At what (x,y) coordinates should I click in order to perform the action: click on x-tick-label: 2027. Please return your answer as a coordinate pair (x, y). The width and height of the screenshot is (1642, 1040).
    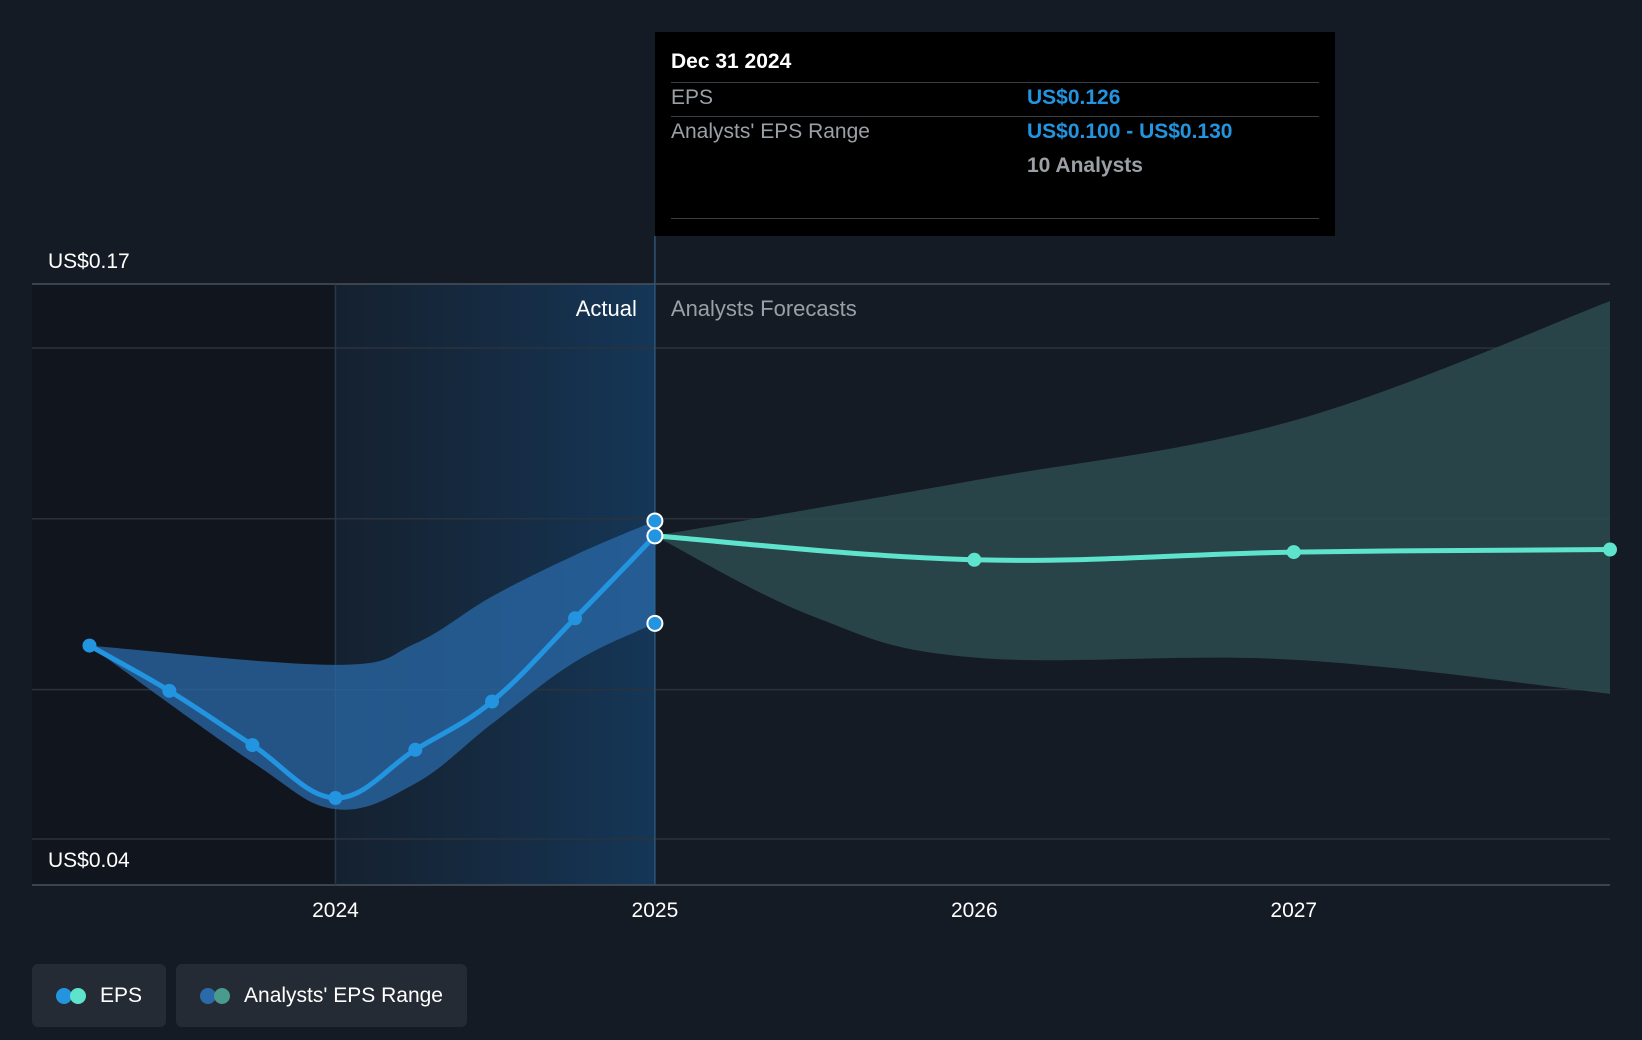
    Looking at the image, I should click on (1293, 910).